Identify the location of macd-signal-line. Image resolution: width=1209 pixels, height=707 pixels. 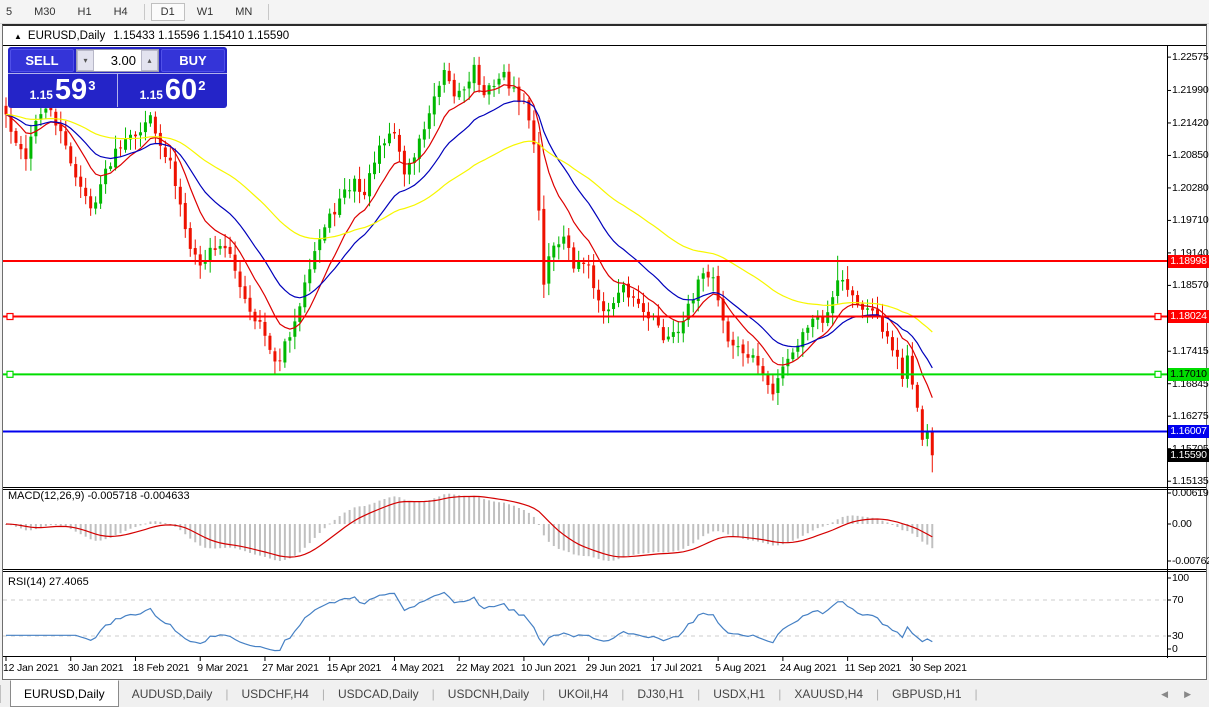
(469, 526).